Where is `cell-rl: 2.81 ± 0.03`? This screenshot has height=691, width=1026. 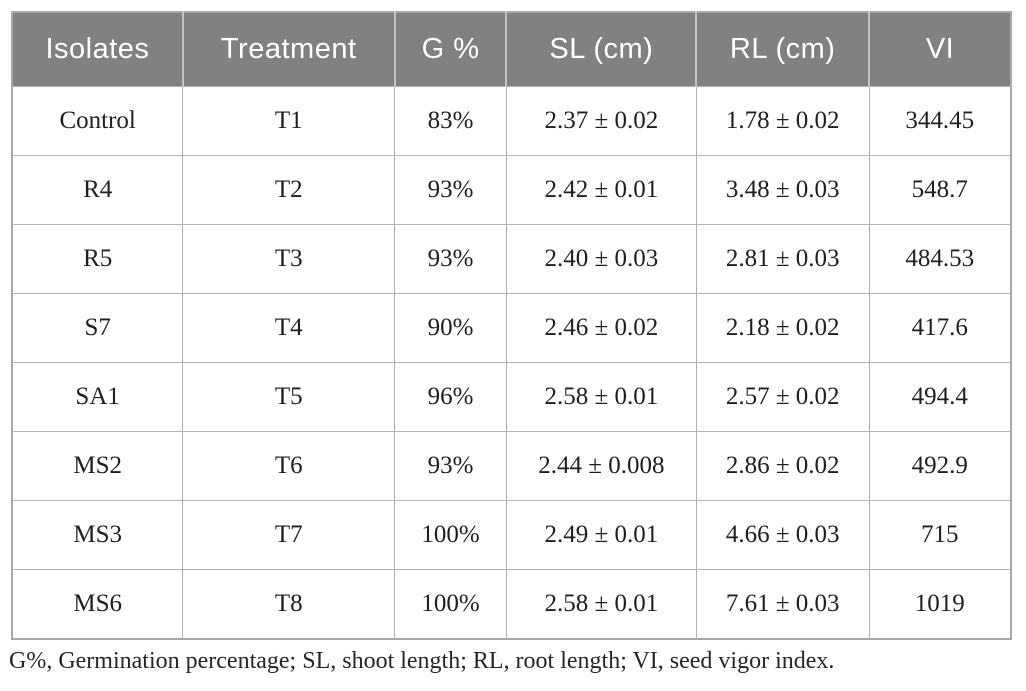 cell-rl: 2.81 ± 0.03 is located at coordinates (782, 259).